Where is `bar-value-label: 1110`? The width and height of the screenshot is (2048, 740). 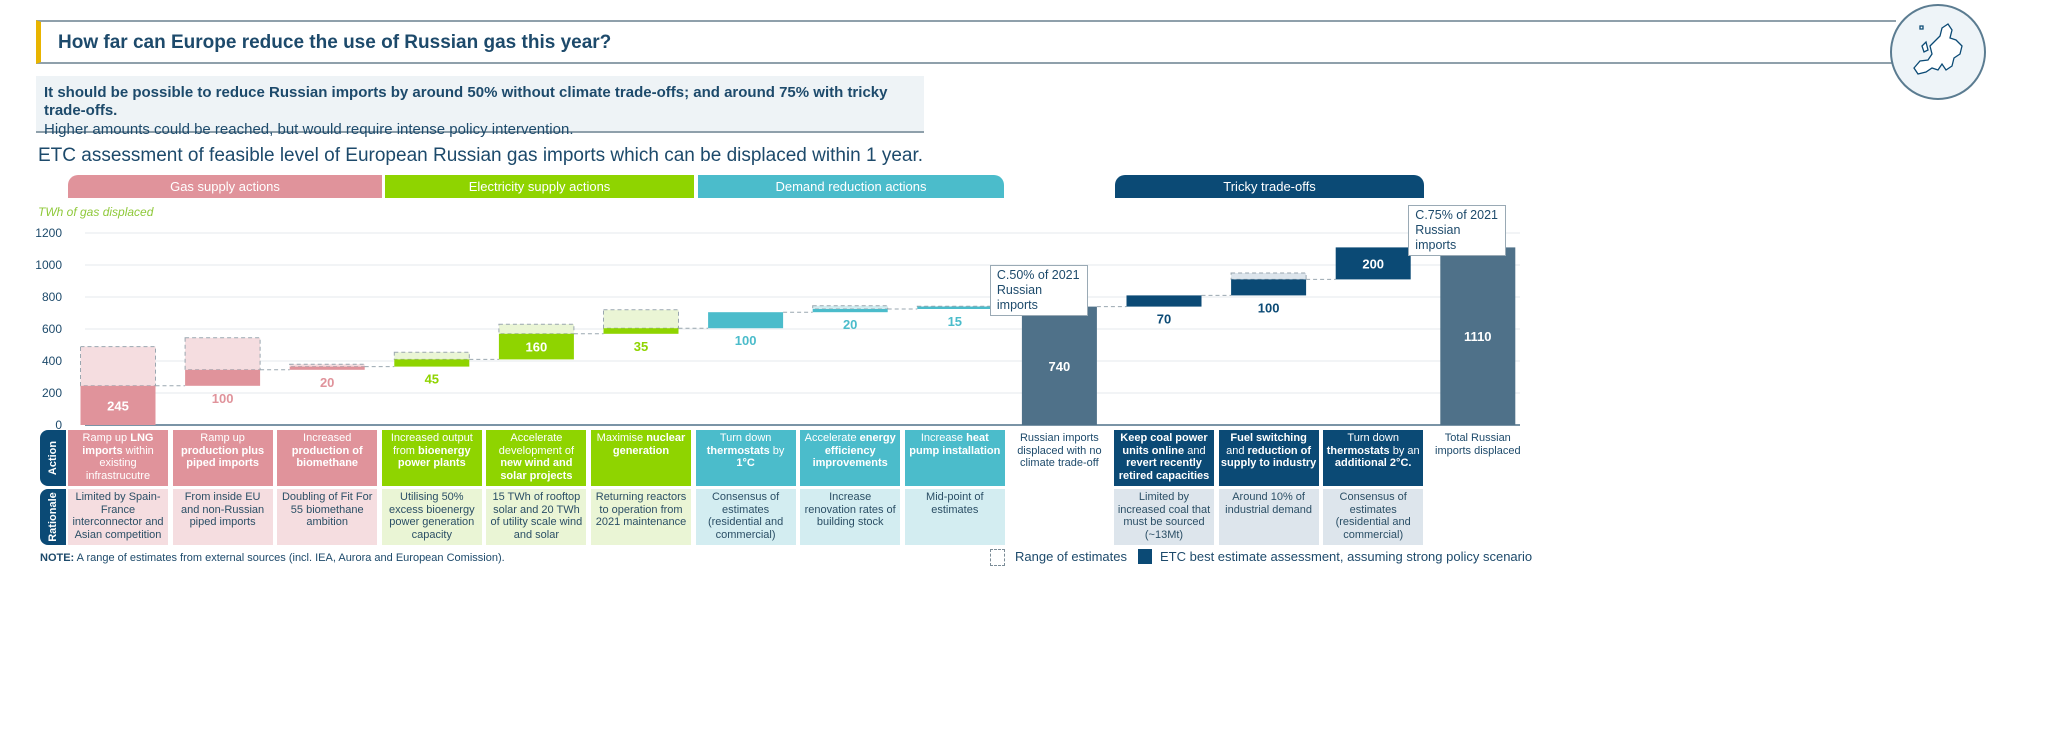
bar-value-label: 1110 is located at coordinates (1478, 336).